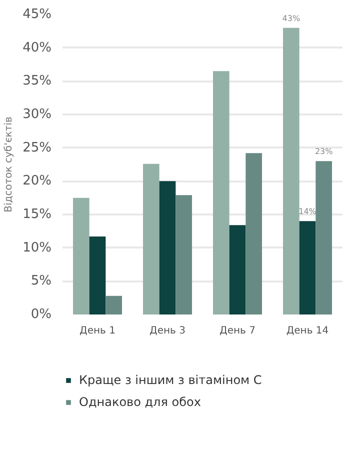 The width and height of the screenshot is (349, 465). Describe the element at coordinates (37, 81) in the screenshot. I see `y-tick-label: 35%` at that location.